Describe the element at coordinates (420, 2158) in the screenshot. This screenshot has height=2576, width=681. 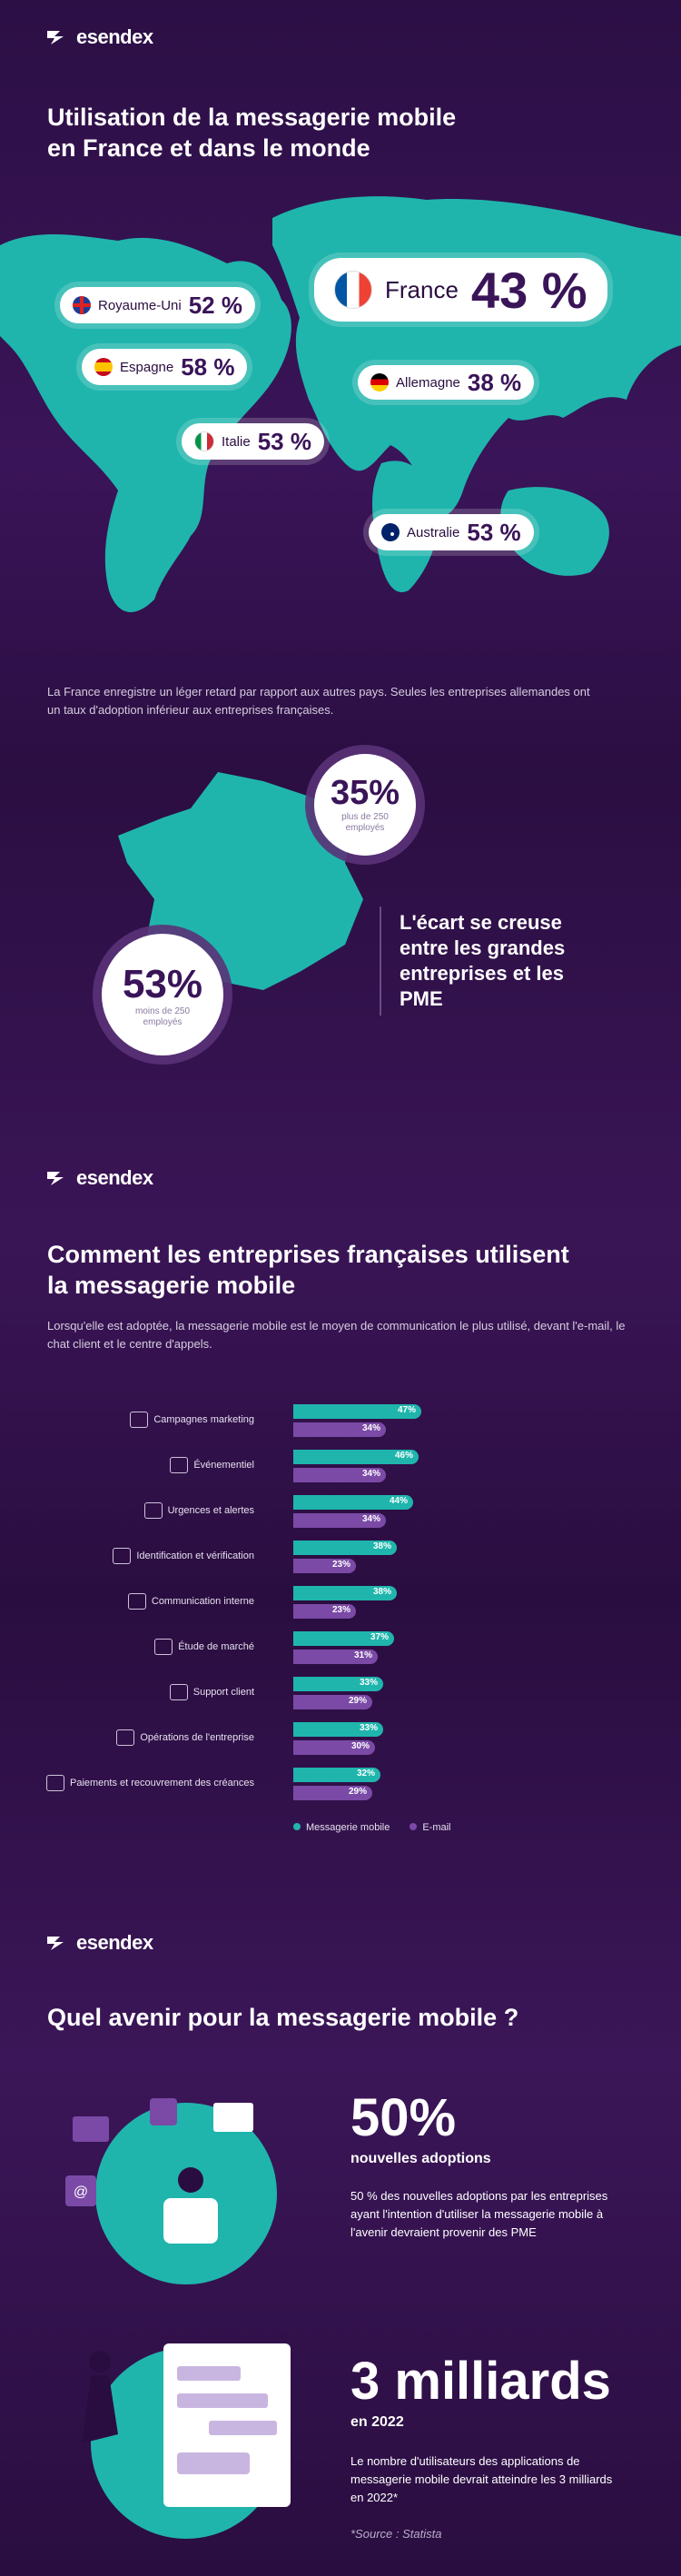
I see `stat1-label: nouvelles adoptions` at that location.